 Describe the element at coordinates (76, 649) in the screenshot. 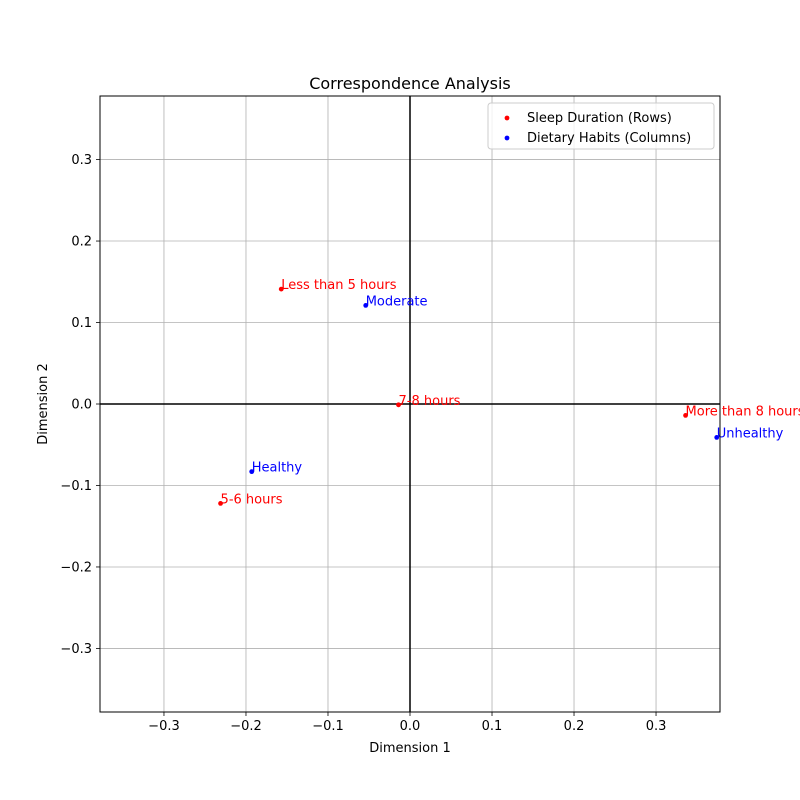

I see `y-tick-label: −0.3` at that location.